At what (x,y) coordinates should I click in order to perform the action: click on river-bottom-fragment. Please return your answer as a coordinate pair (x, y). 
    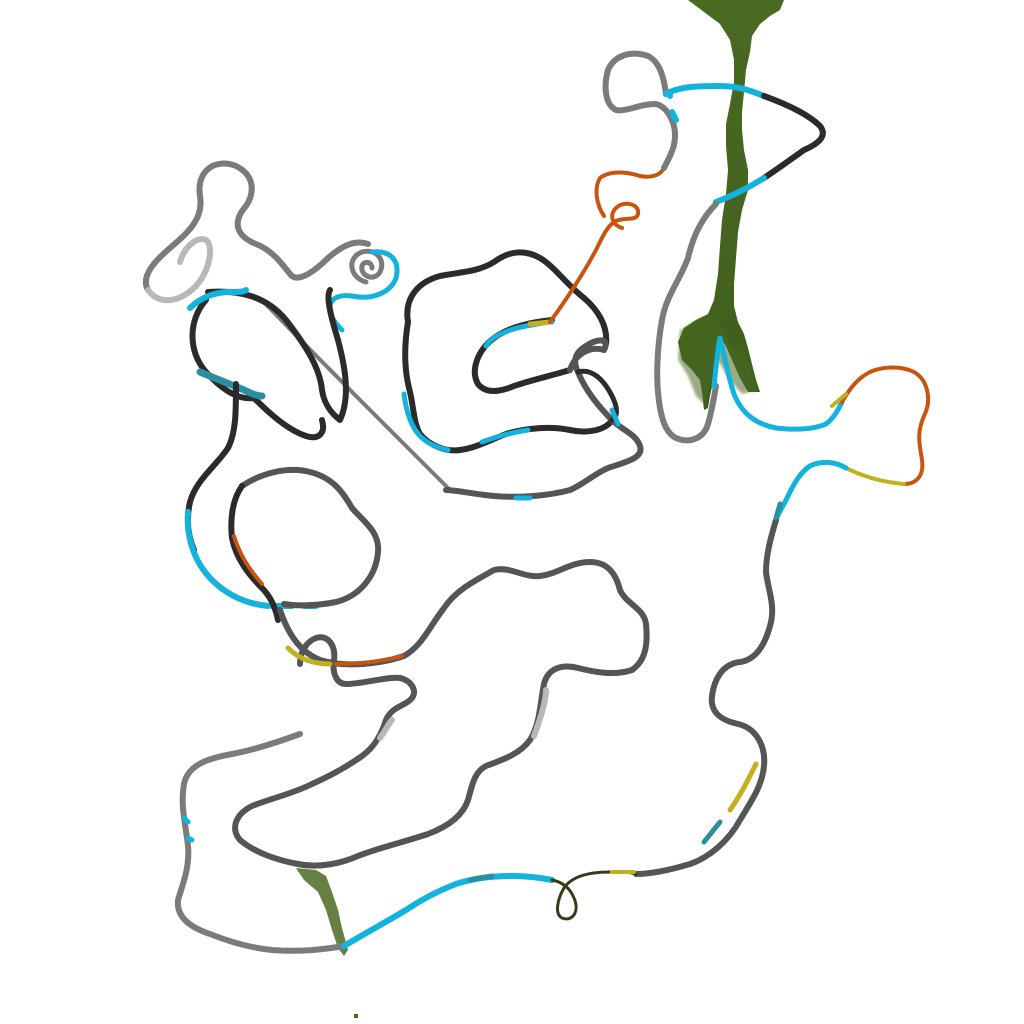
    Looking at the image, I should click on (322, 912).